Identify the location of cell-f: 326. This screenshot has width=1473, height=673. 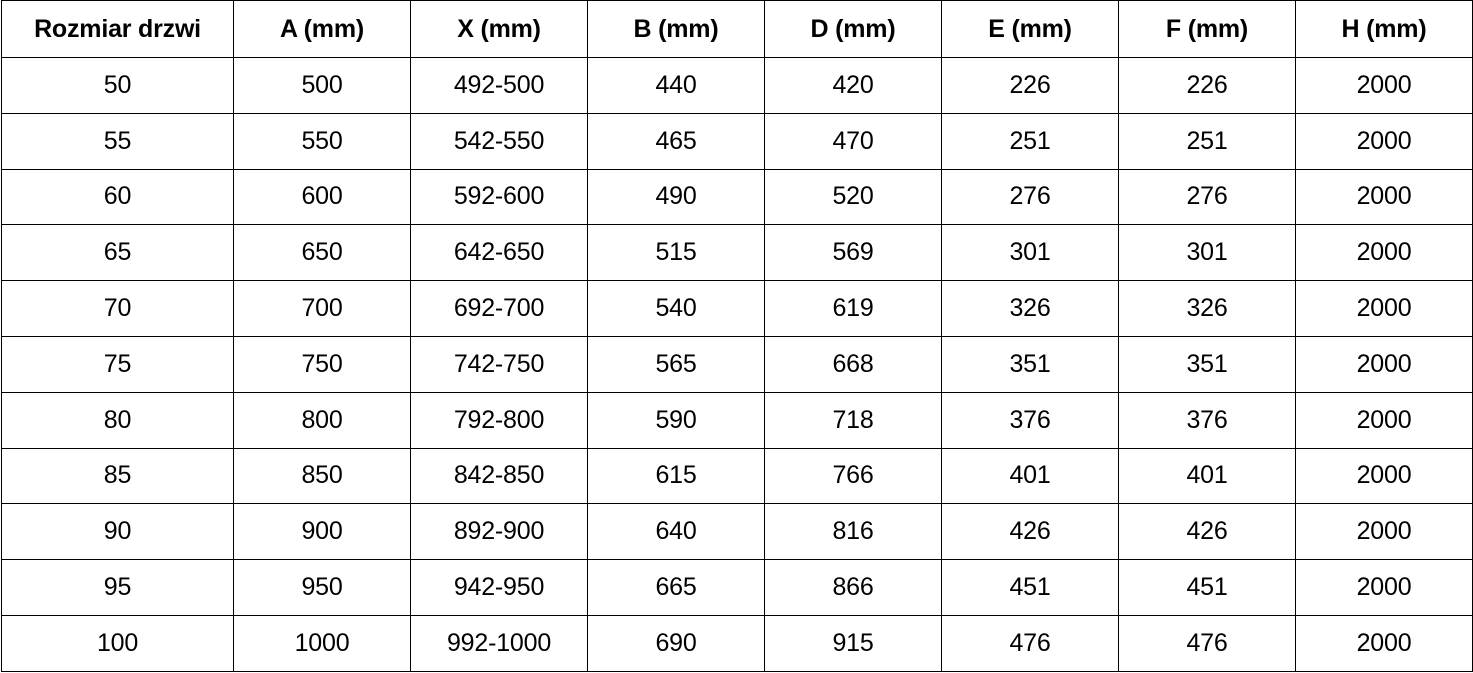
(1207, 308).